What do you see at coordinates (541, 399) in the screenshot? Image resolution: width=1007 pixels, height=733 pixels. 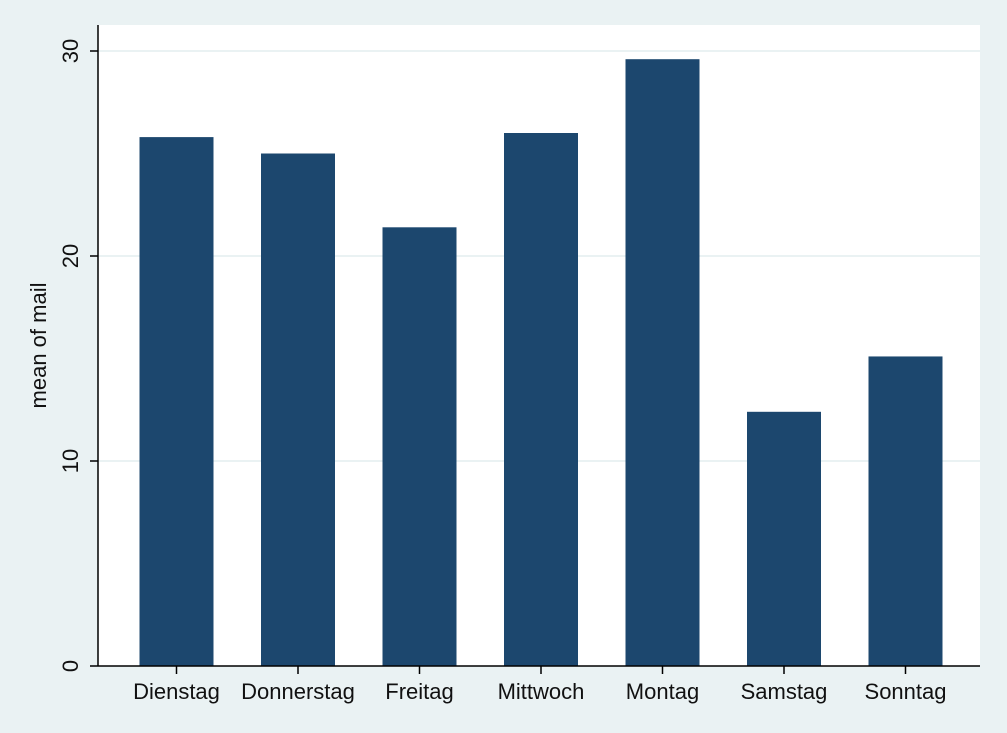 I see `bar-mittwoch` at bounding box center [541, 399].